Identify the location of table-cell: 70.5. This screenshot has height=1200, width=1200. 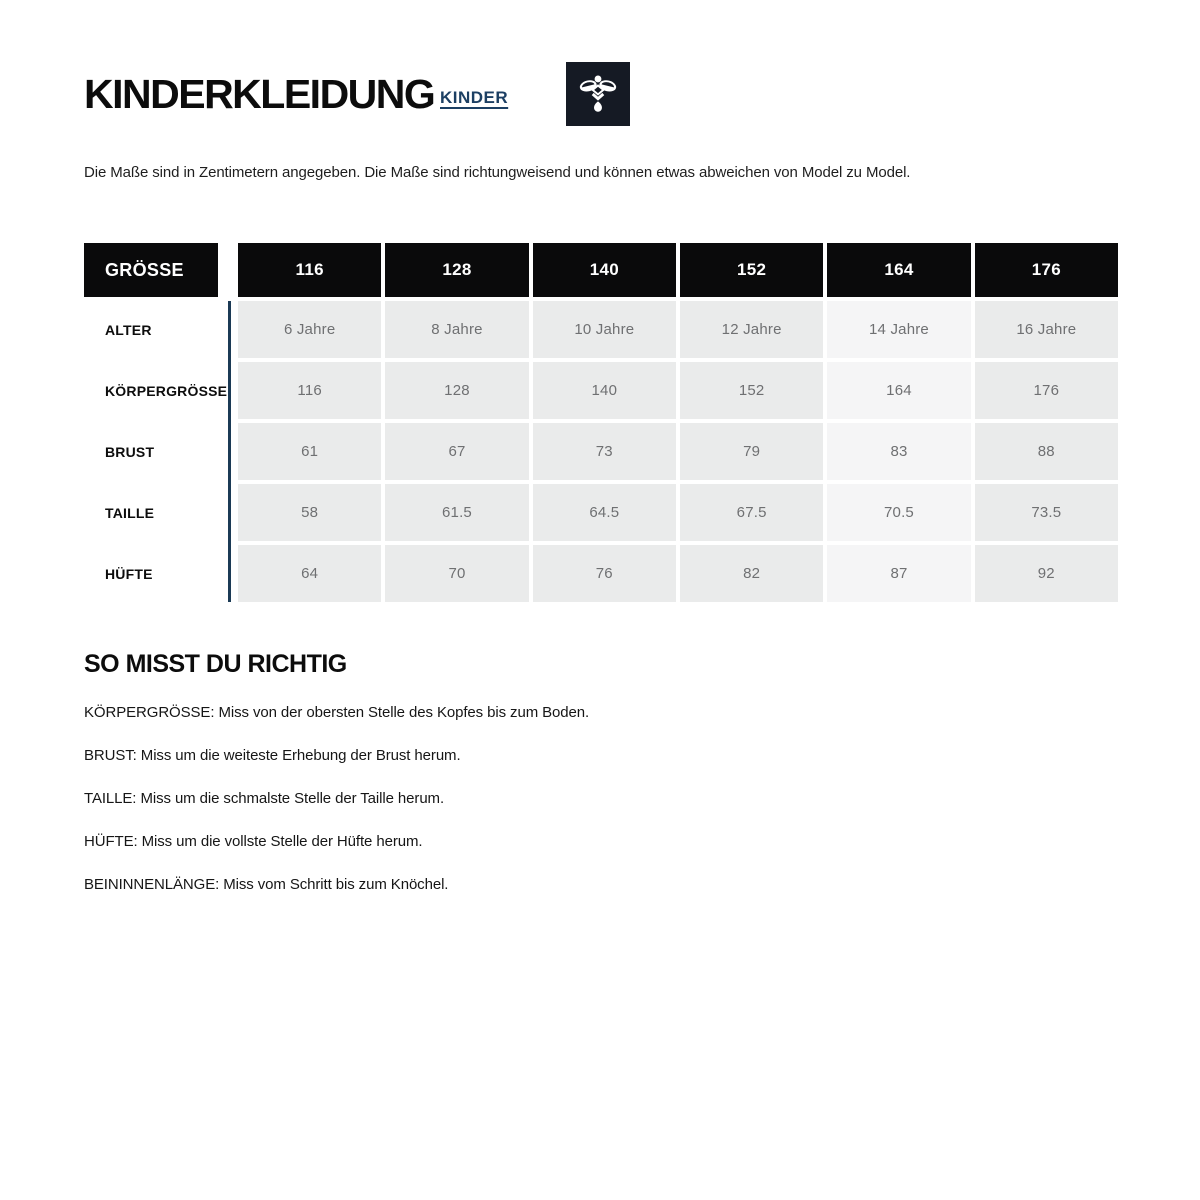
(899, 512).